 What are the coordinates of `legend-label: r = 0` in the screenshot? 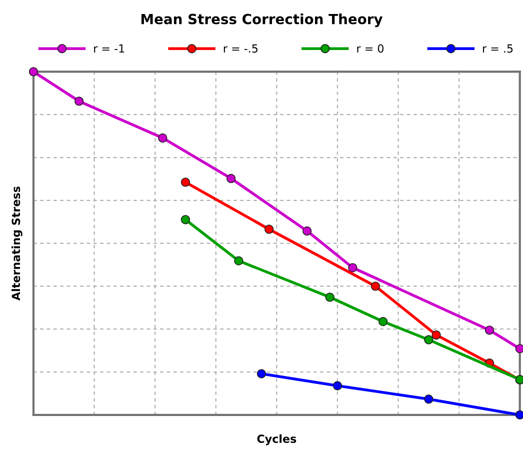 It's located at (370, 48).